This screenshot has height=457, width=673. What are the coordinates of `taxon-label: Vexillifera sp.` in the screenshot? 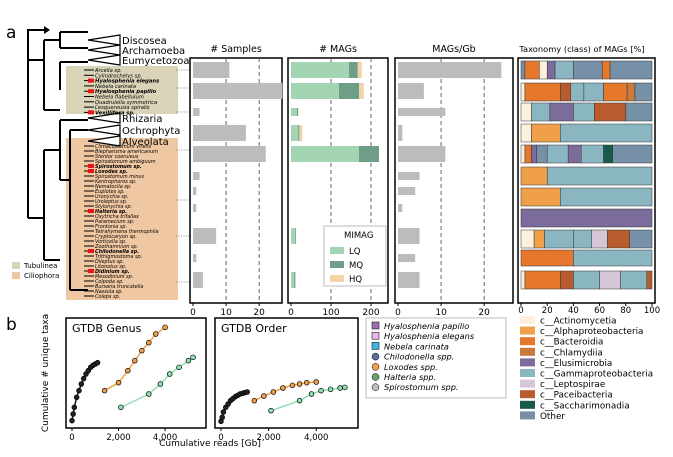 It's located at (115, 113).